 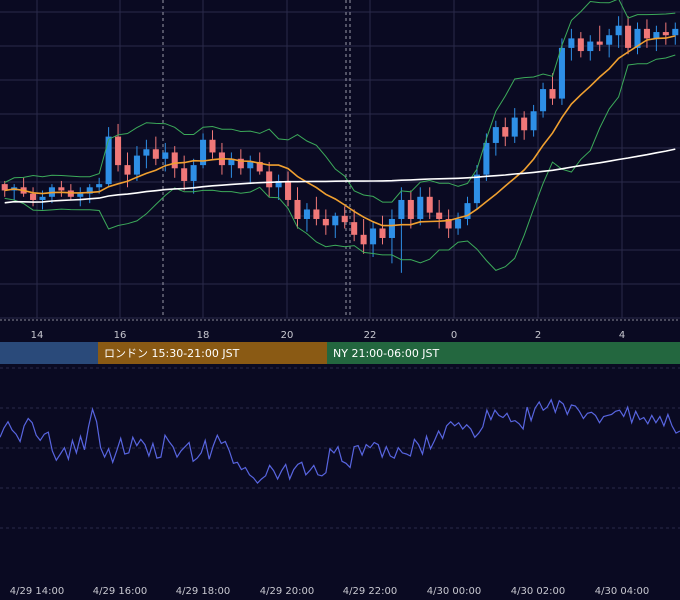 I want to click on oscillator-line, so click(x=340, y=441).